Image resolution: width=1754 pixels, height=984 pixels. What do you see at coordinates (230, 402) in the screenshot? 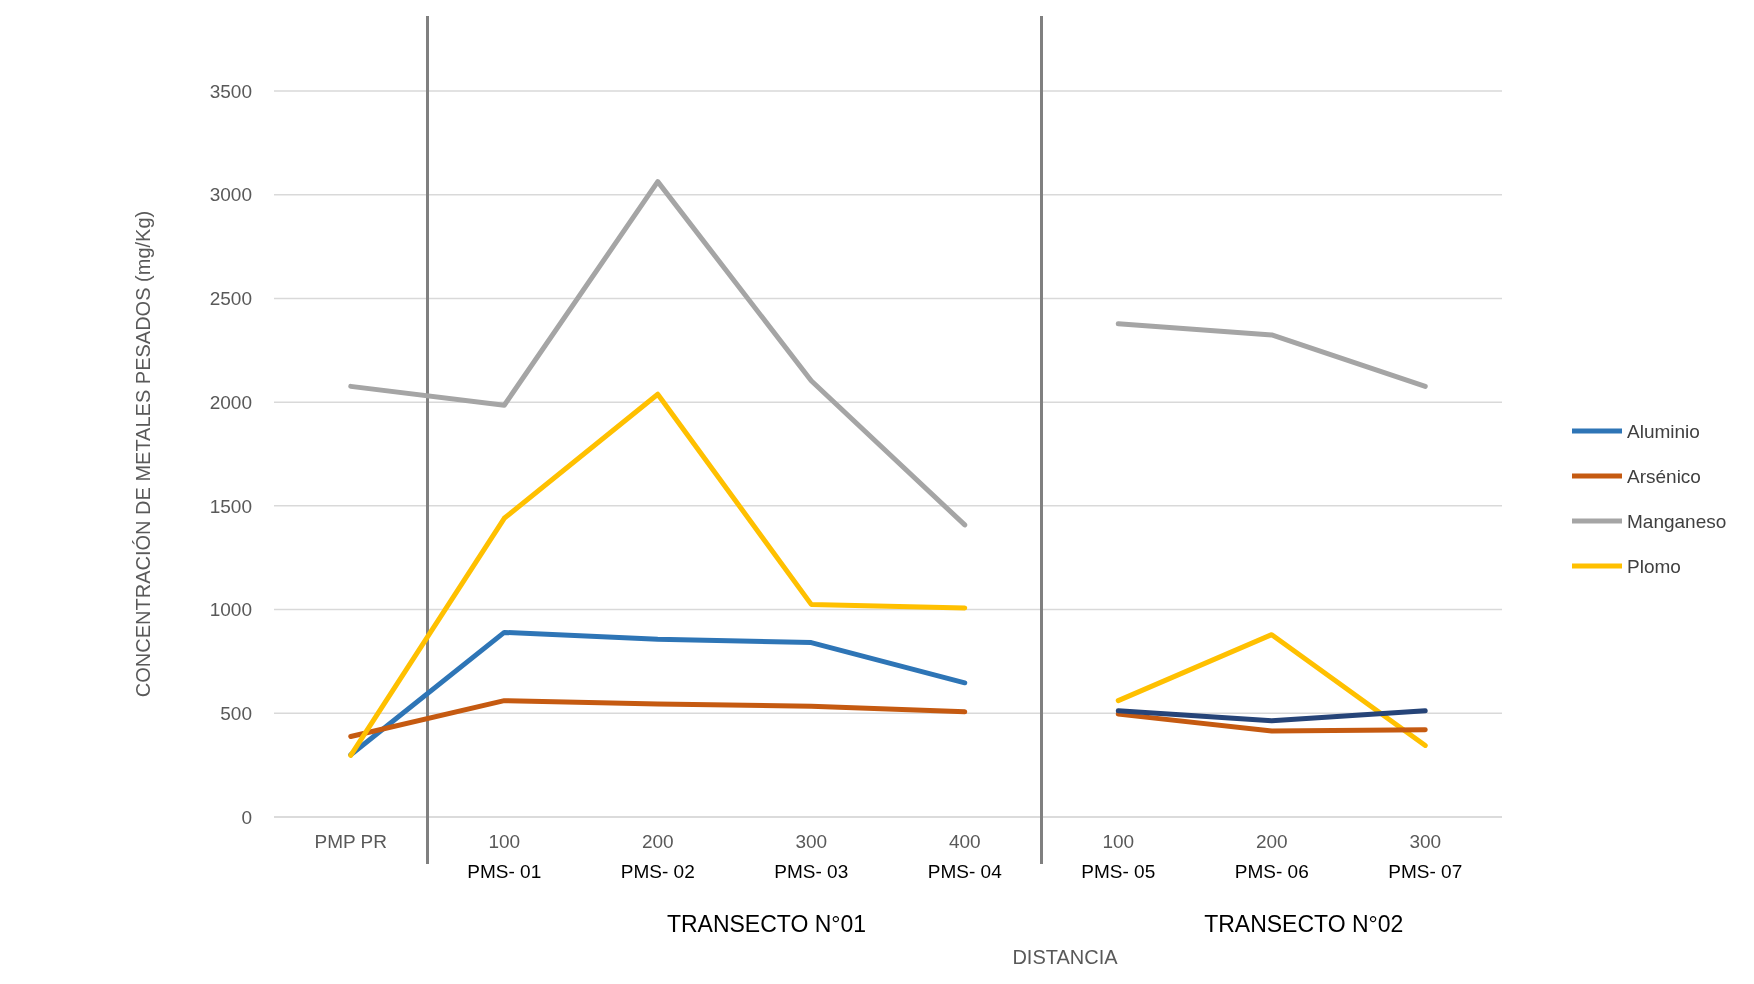
I see `y-tick-label: 2000` at bounding box center [230, 402].